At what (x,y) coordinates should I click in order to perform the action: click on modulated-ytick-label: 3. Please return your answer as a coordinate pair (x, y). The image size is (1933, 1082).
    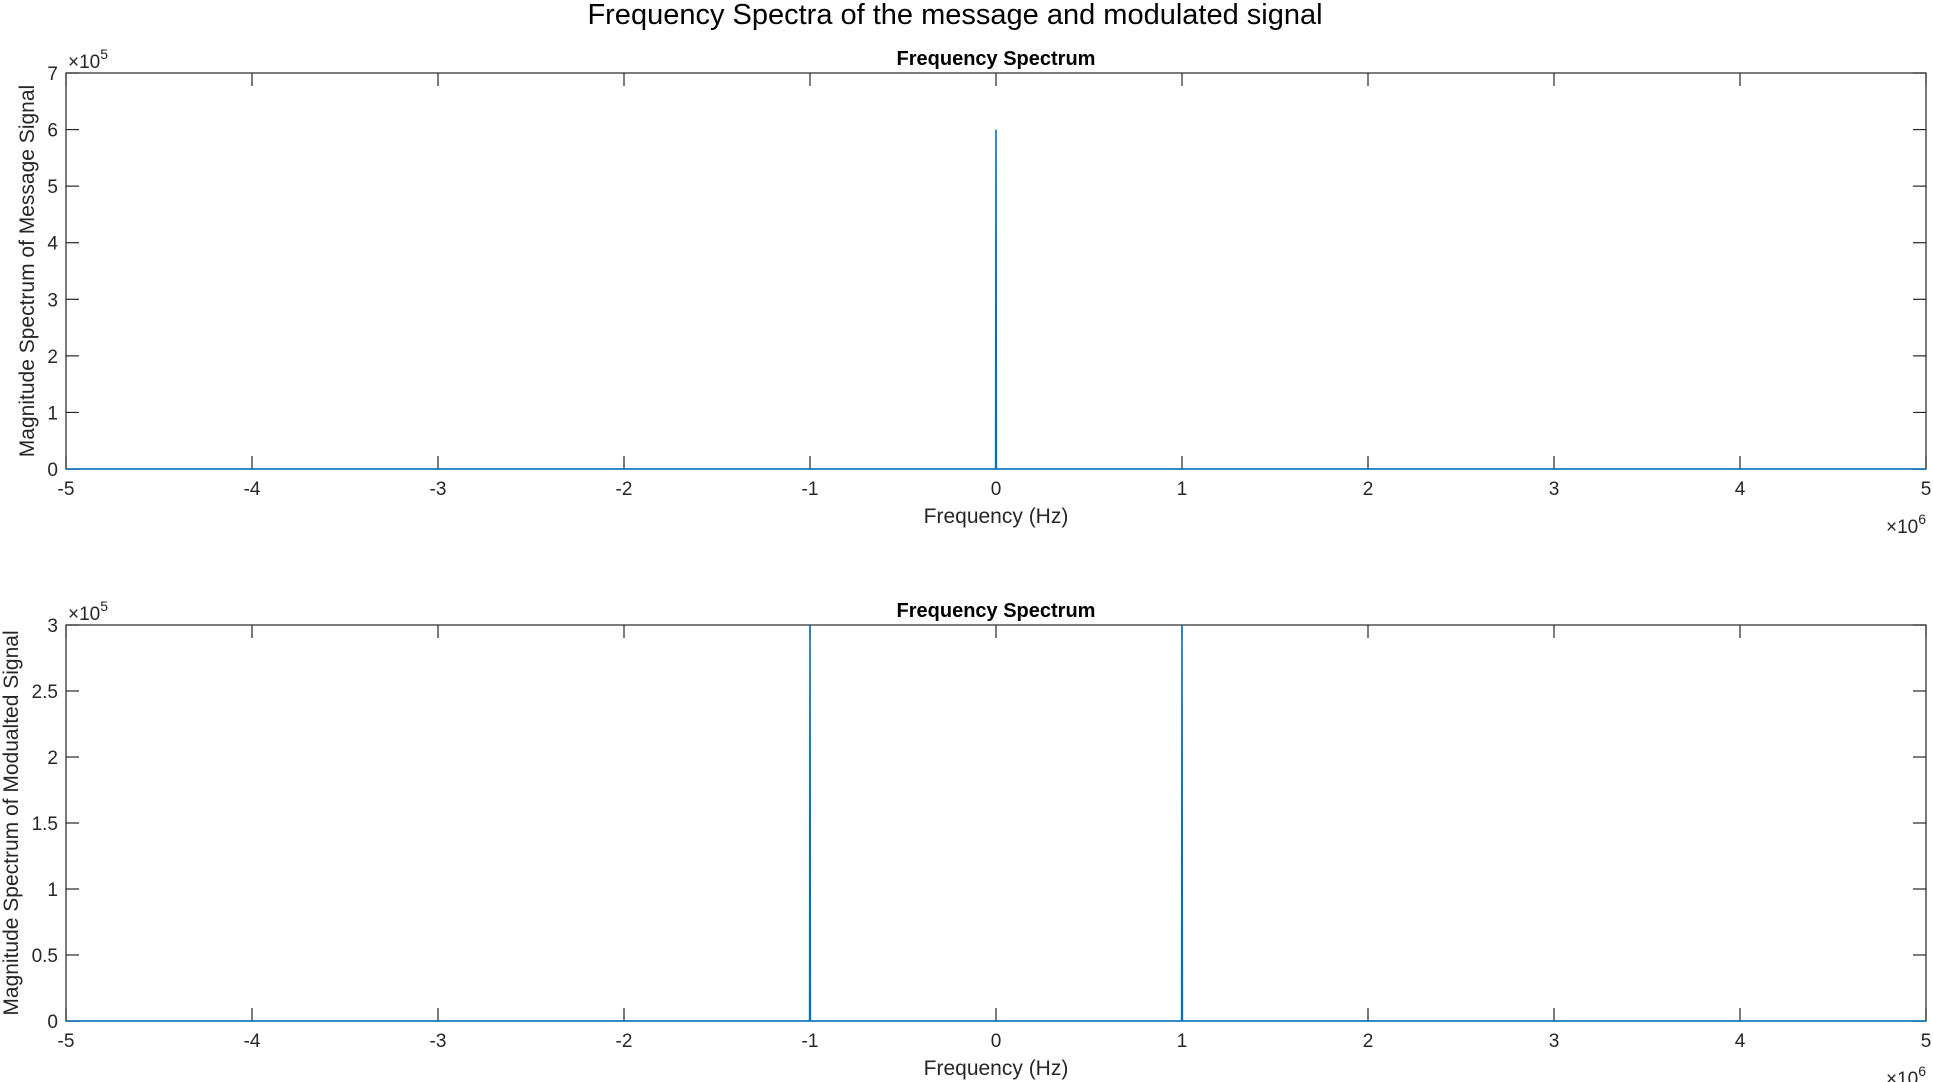
    Looking at the image, I should click on (52, 626).